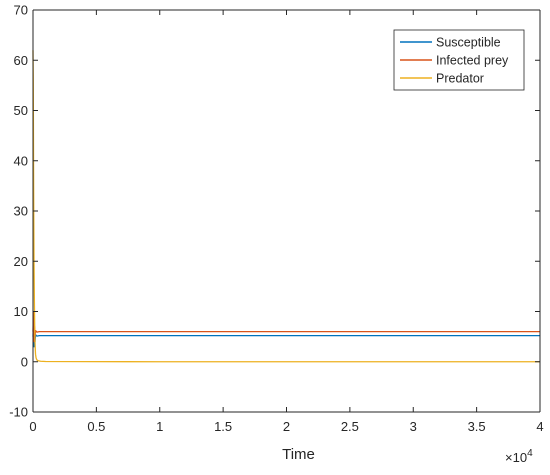 Image resolution: width=550 pixels, height=475 pixels. What do you see at coordinates (223, 426) in the screenshot?
I see `x-tick-label: 1.5` at bounding box center [223, 426].